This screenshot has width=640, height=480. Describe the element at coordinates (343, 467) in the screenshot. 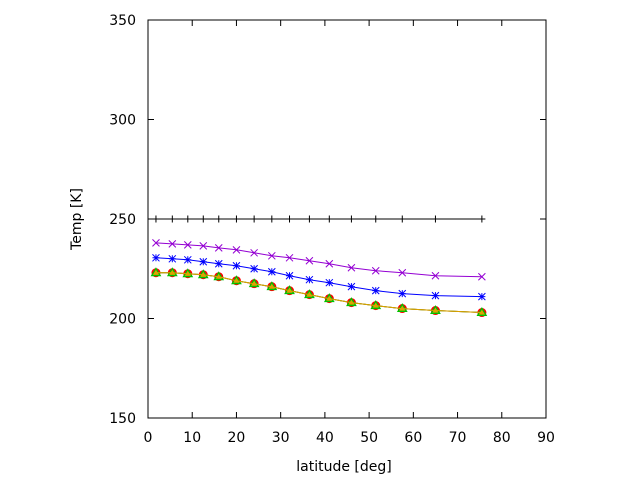

I see `x-axis-title: latitude [deg]` at that location.